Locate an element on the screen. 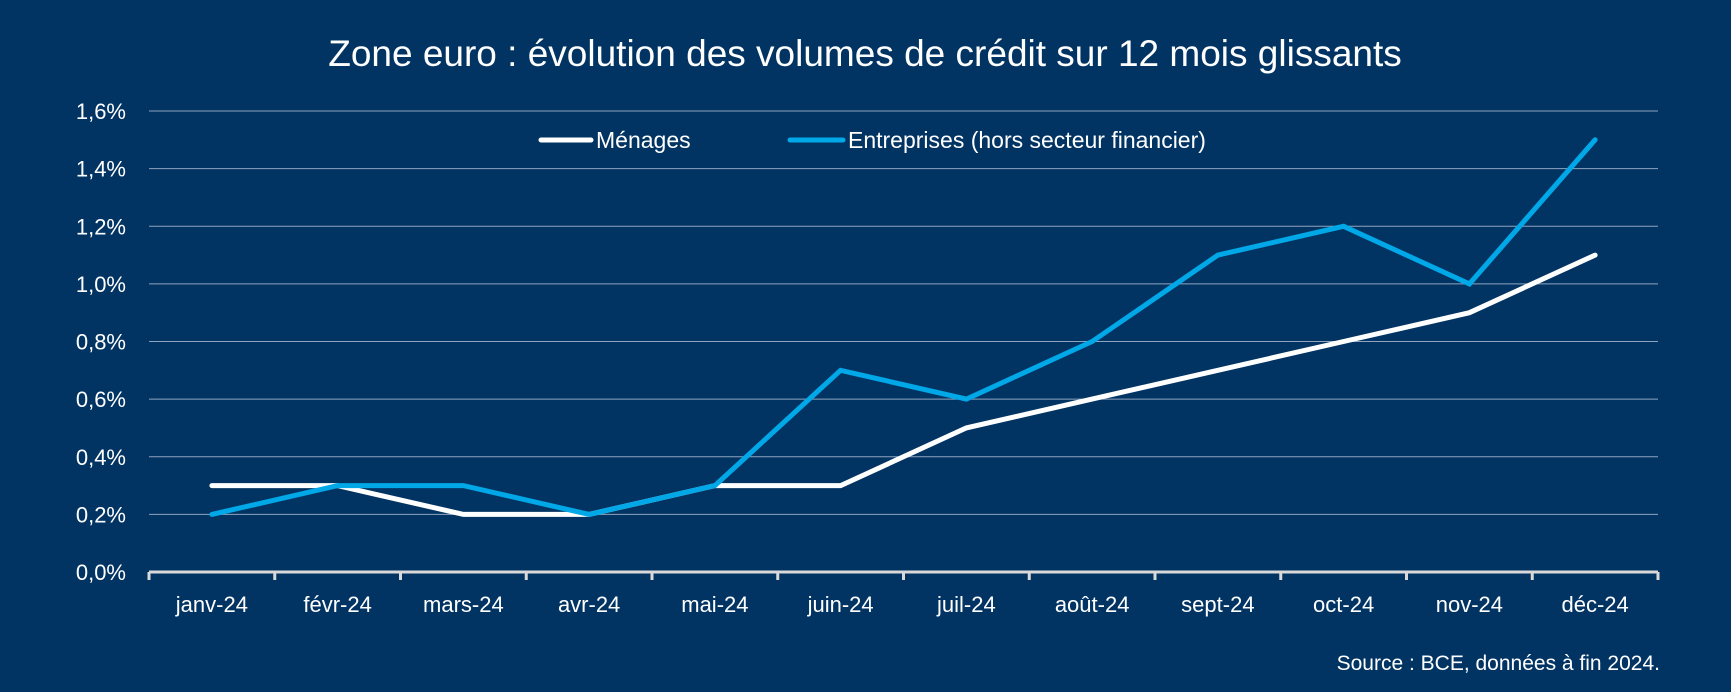 The height and width of the screenshot is (692, 1731). x-tick-label: mars-24 is located at coordinates (463, 604).